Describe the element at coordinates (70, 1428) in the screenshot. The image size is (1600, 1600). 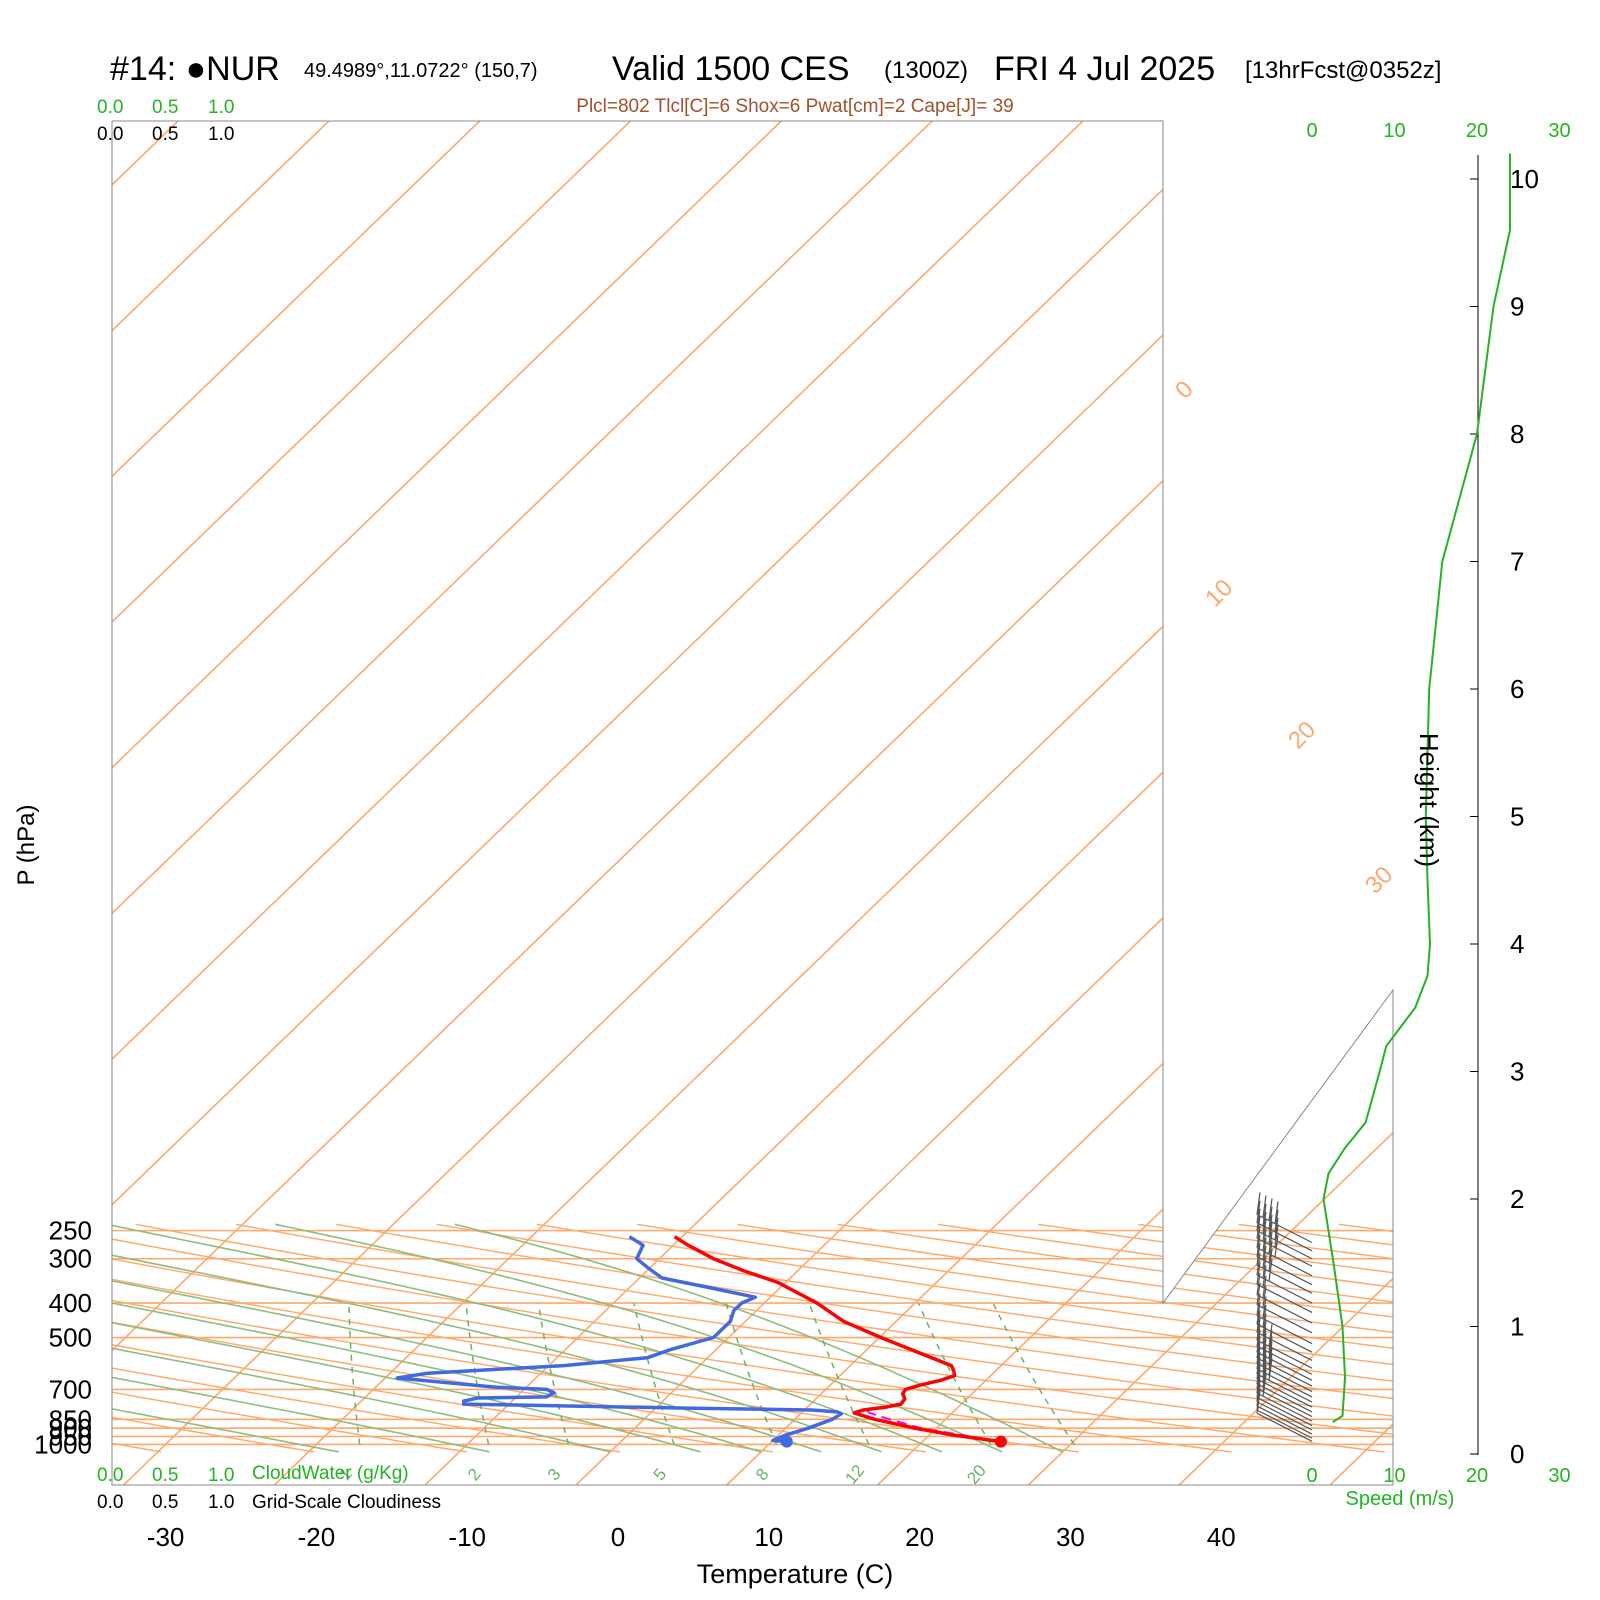
I see `pressure-tick-label: 900` at that location.